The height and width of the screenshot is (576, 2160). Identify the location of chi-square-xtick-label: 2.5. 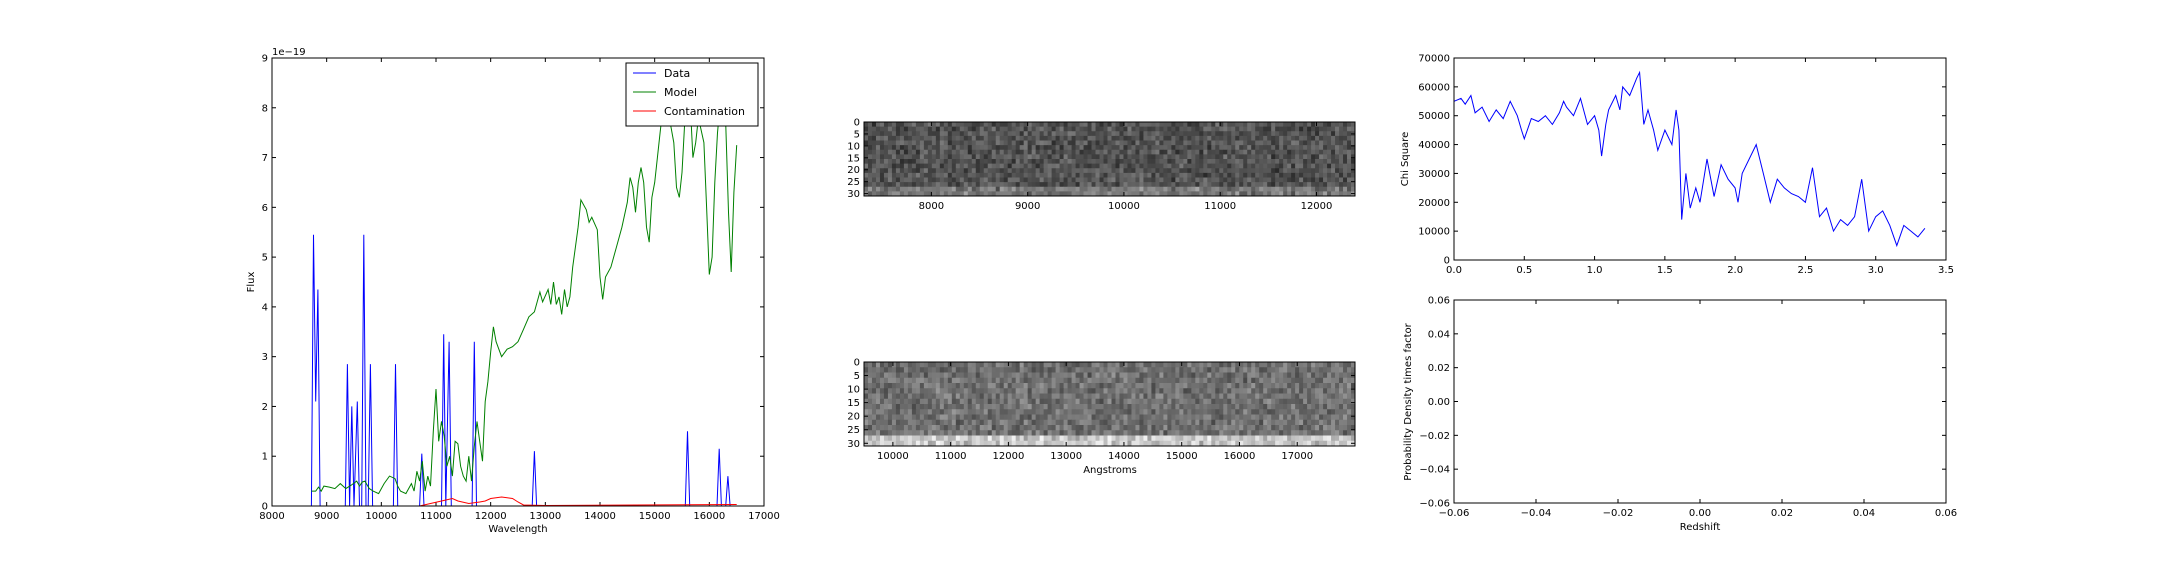
(1805, 270).